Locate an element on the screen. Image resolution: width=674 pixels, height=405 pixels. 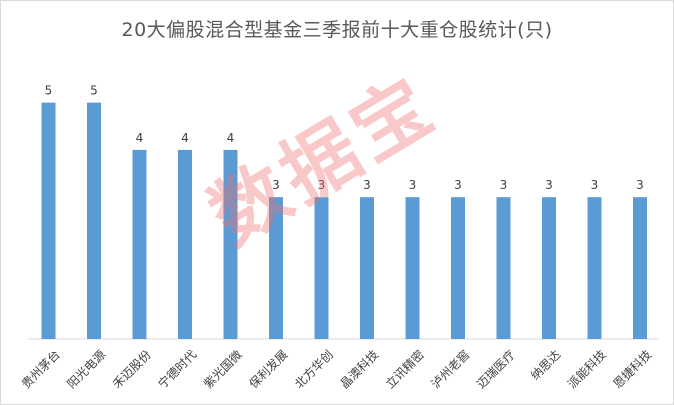
x-tick-label: 阳光电源 is located at coordinates (86, 369).